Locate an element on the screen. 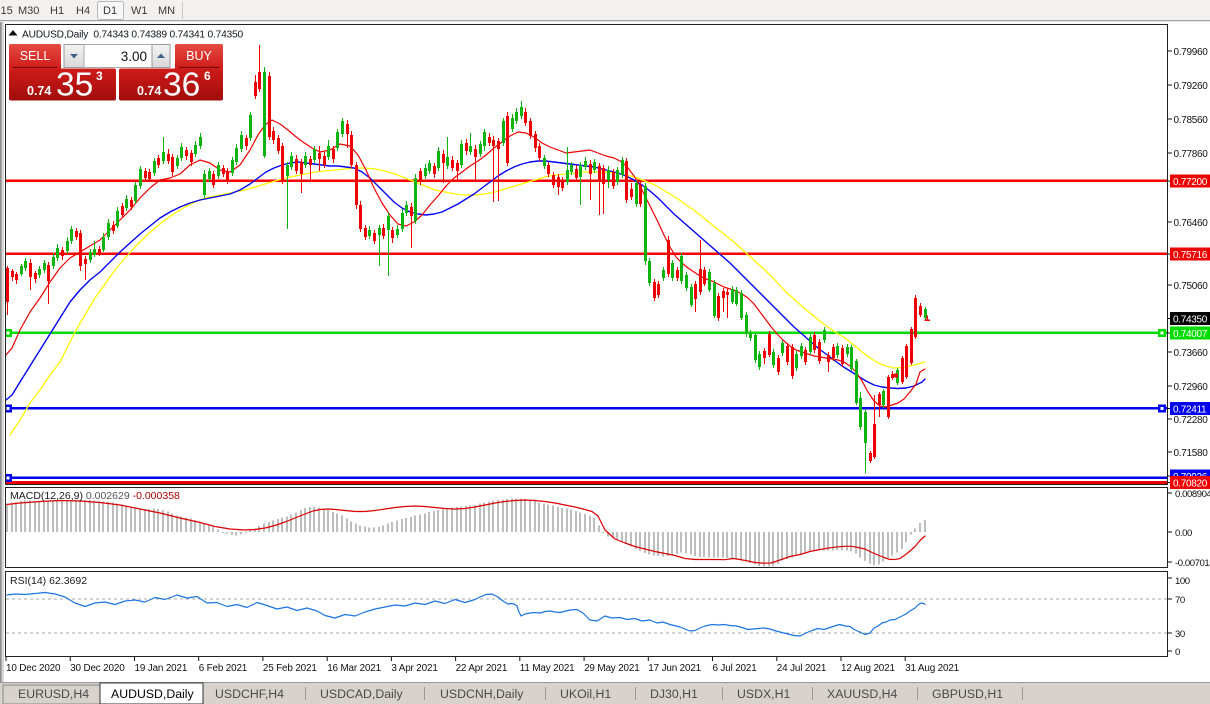 The width and height of the screenshot is (1210, 704). svg-text: 100 is located at coordinates (1182, 581).